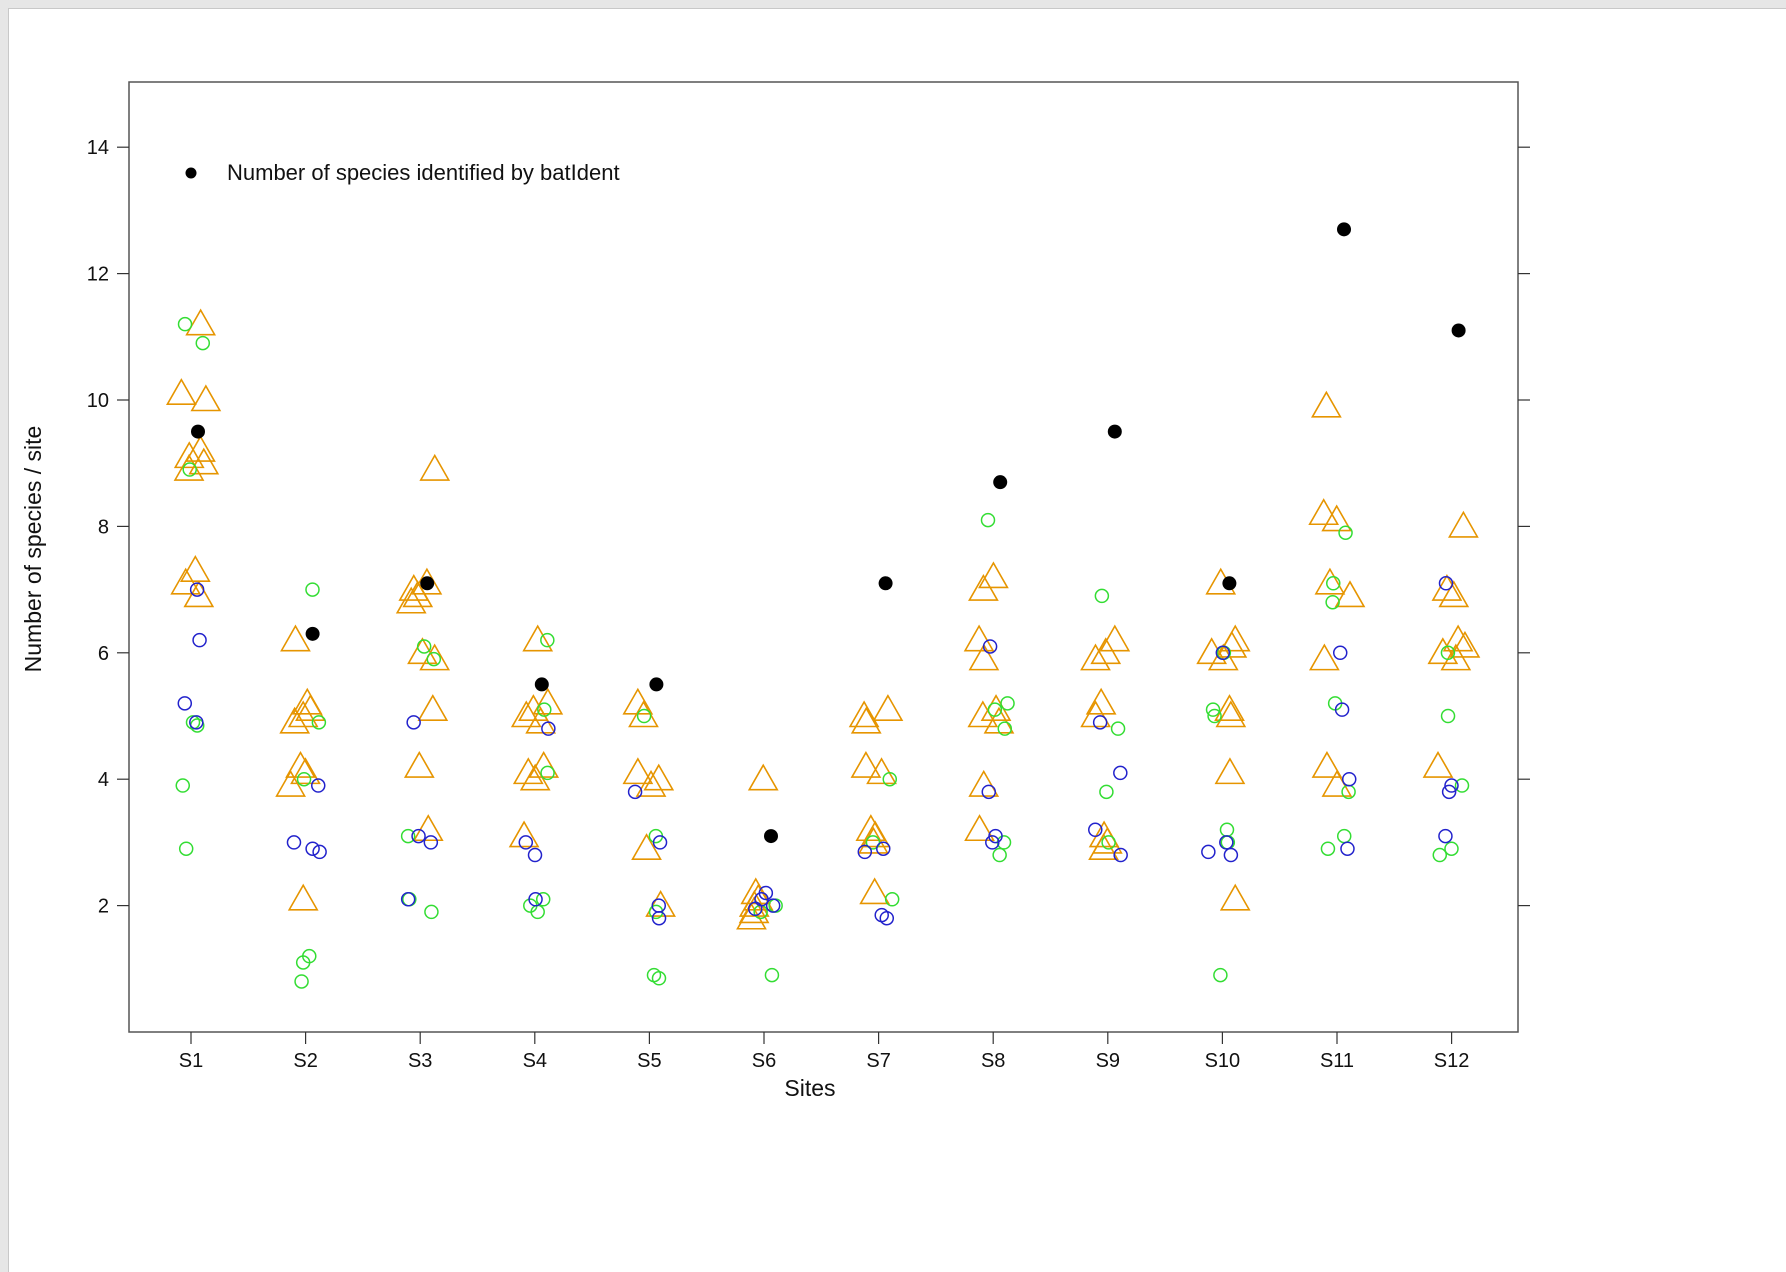 This screenshot has width=1786, height=1272. I want to click on y-tick-label: 14, so click(98, 148).